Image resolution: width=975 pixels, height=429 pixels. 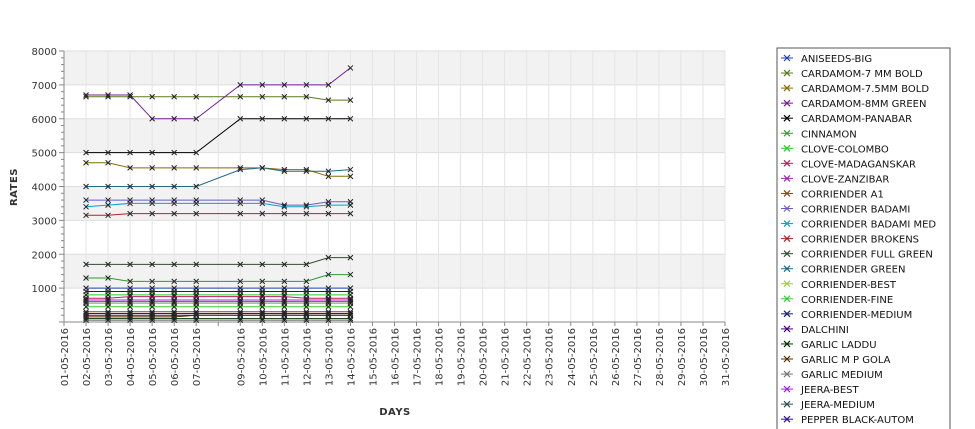 I want to click on legend-item: CORRIENDER A1, so click(x=832, y=194).